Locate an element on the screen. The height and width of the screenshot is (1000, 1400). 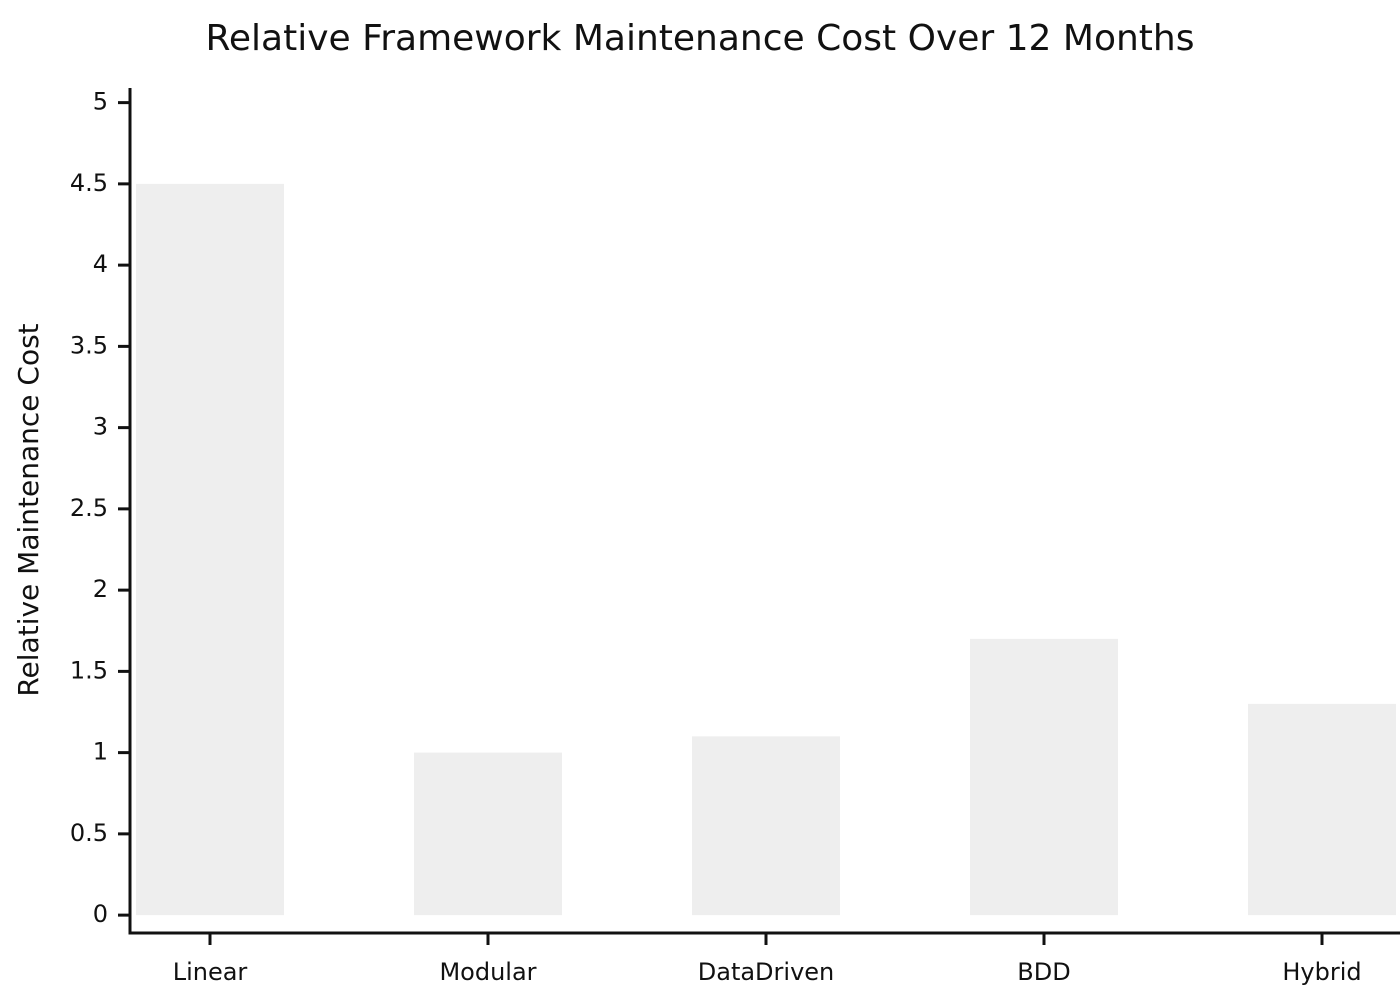
y-tick-label: 3.5 is located at coordinates (89, 345).